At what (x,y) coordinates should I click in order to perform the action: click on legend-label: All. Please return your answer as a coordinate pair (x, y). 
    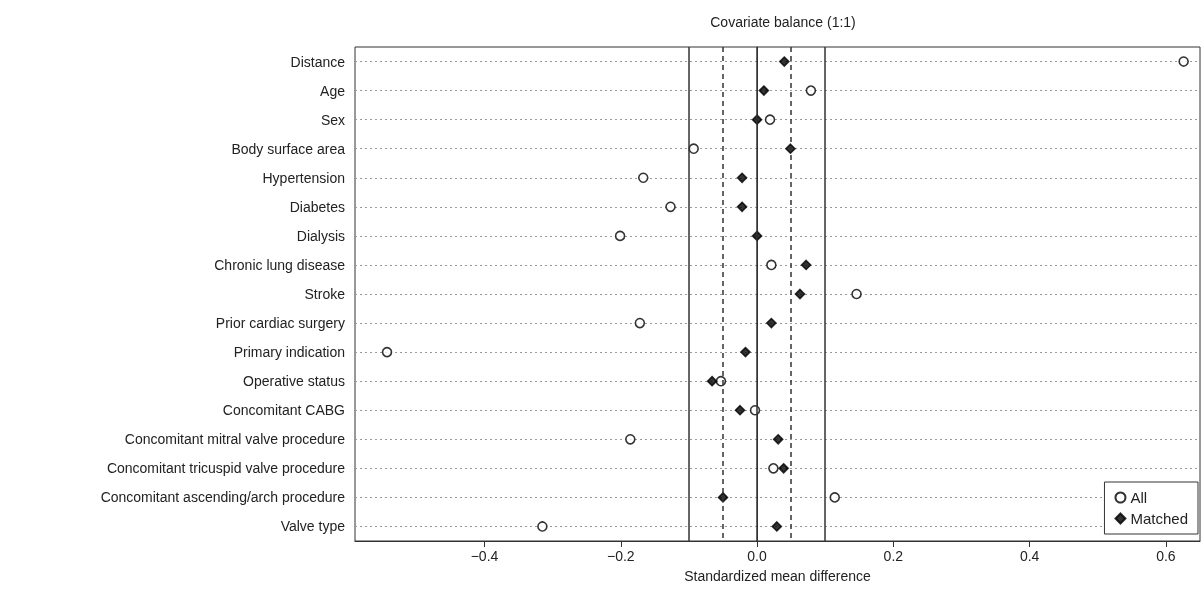
    Looking at the image, I should click on (1139, 497).